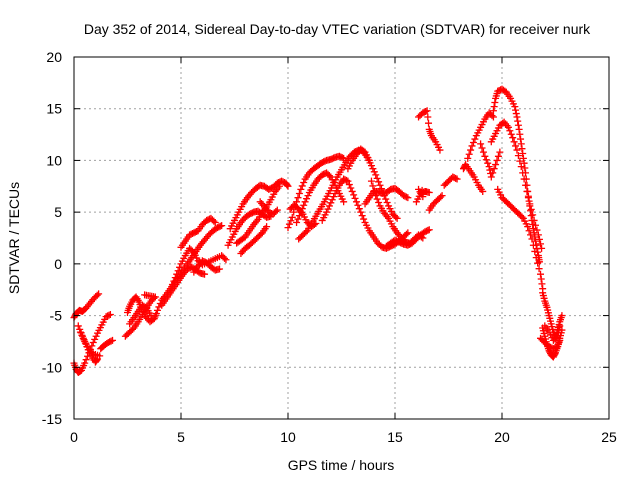 The height and width of the screenshot is (480, 640). What do you see at coordinates (407, 238) in the screenshot?
I see `series-arc-aa` at bounding box center [407, 238].